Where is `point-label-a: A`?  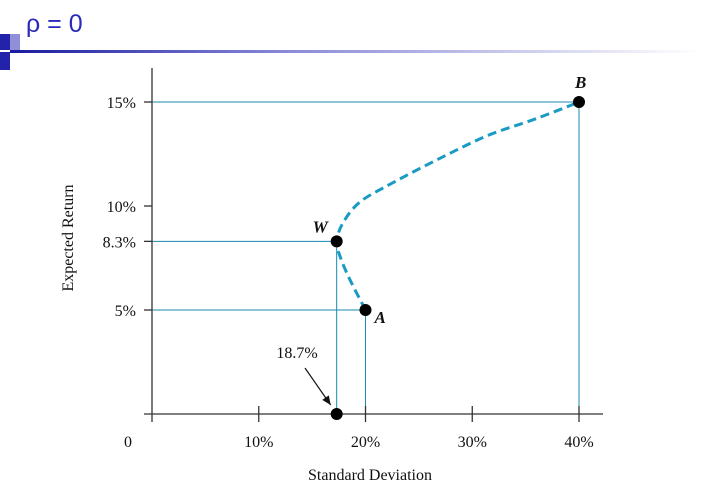
point-label-a: A is located at coordinates (380, 317).